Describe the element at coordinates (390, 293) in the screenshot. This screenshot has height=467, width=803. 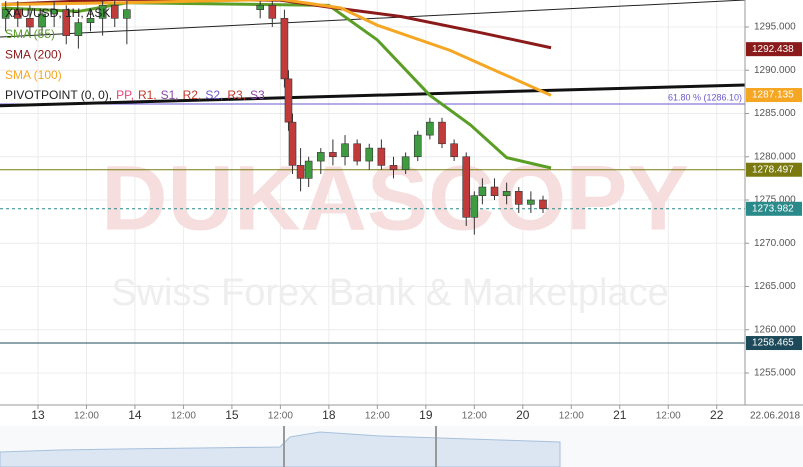
I see `watermark-subtitle: Swiss Forex Bank & Marketplace` at that location.